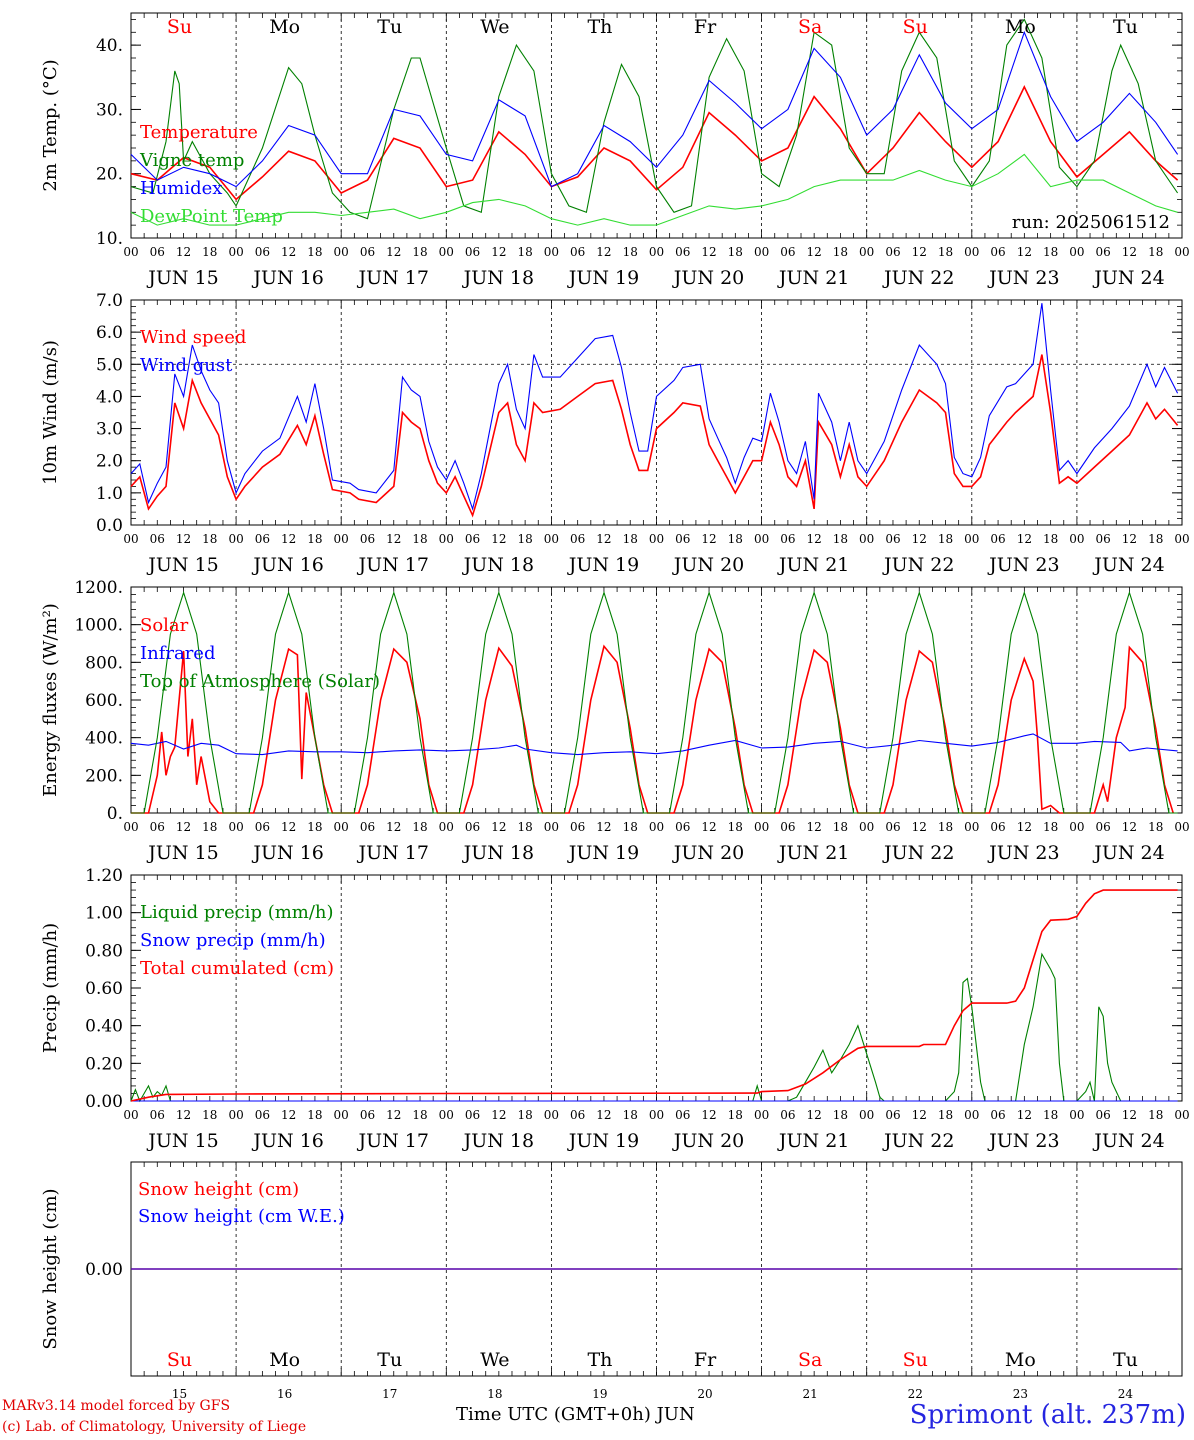 The height and width of the screenshot is (1440, 1194). I want to click on weekday-label-top: Su, so click(179, 27).